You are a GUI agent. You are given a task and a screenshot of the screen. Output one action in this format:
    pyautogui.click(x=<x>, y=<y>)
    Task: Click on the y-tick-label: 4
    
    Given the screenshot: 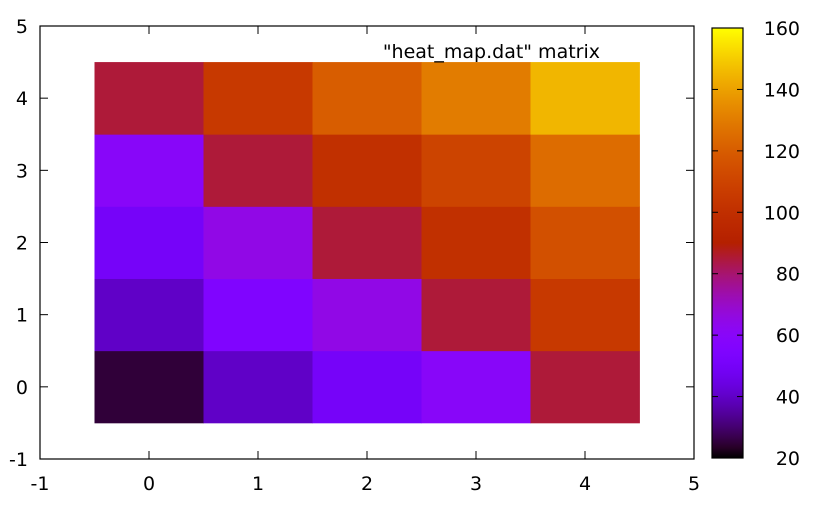 What is the action you would take?
    pyautogui.click(x=22, y=99)
    